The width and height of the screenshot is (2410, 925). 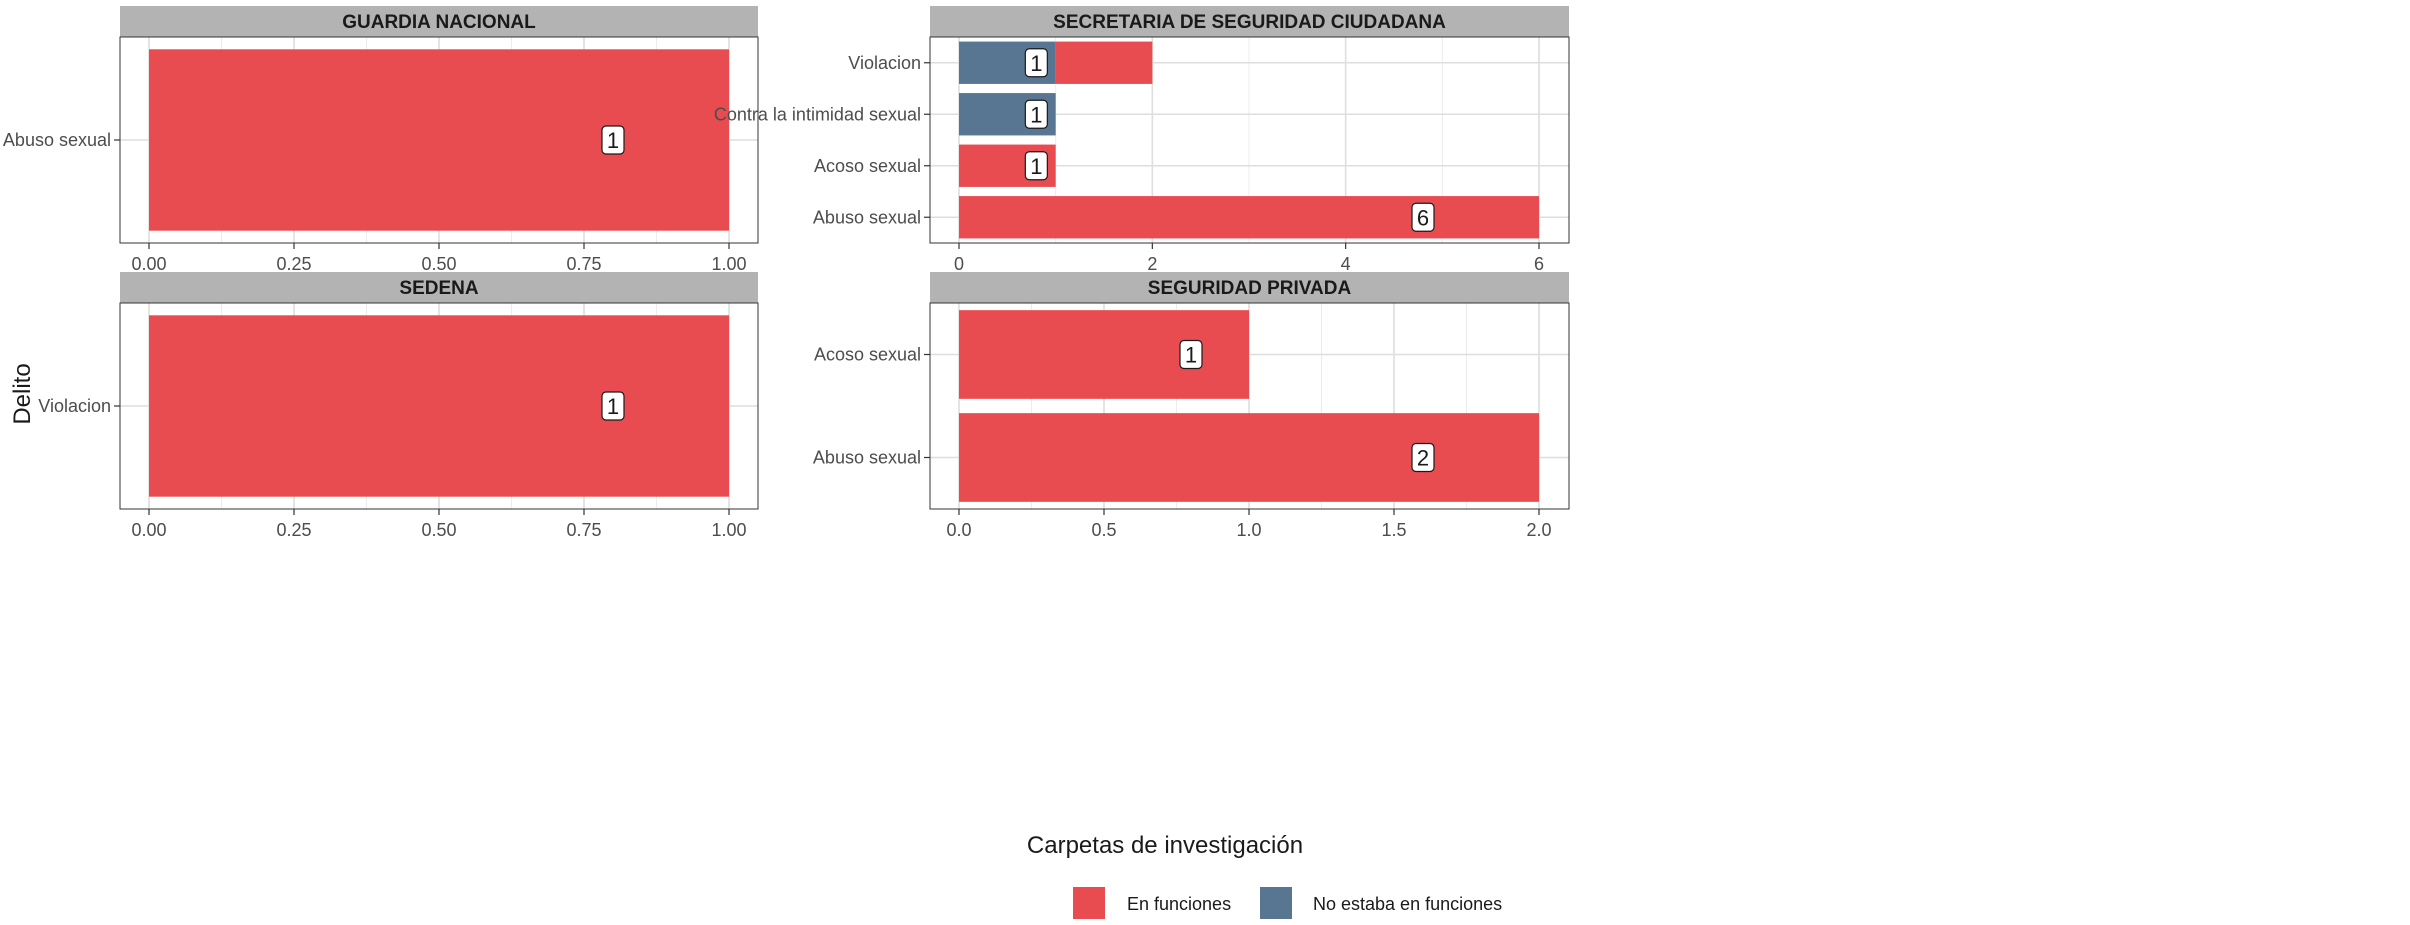 I want to click on bar-acoso-sexual-en-funciones, so click(x=1104, y=354).